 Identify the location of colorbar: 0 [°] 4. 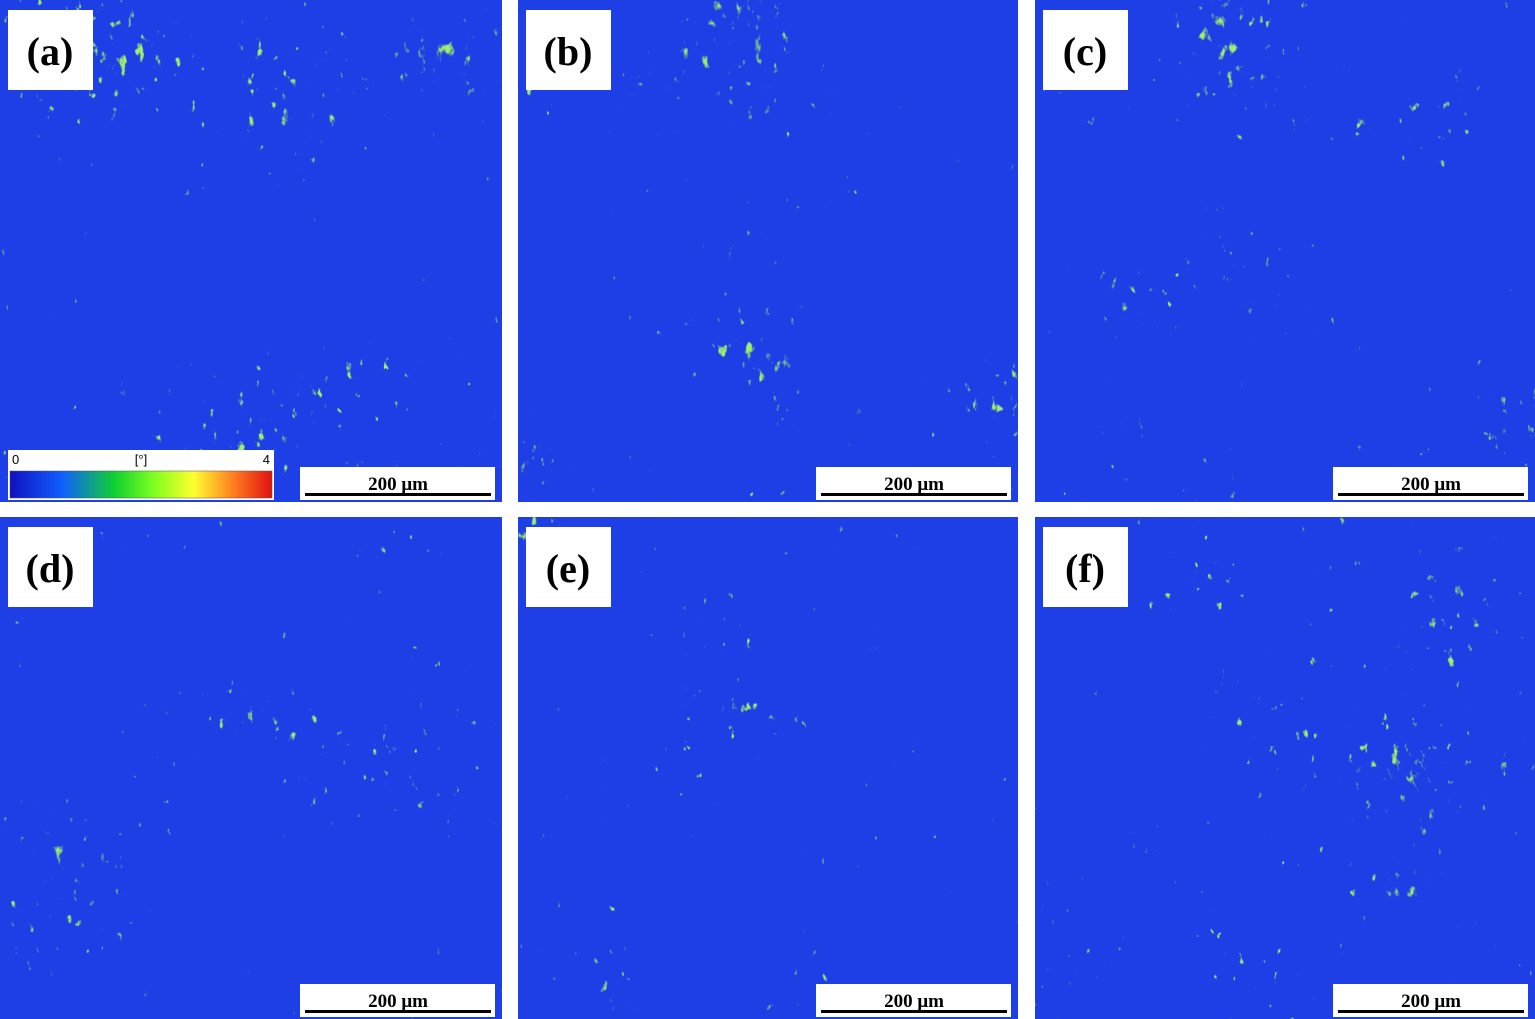
(141, 475).